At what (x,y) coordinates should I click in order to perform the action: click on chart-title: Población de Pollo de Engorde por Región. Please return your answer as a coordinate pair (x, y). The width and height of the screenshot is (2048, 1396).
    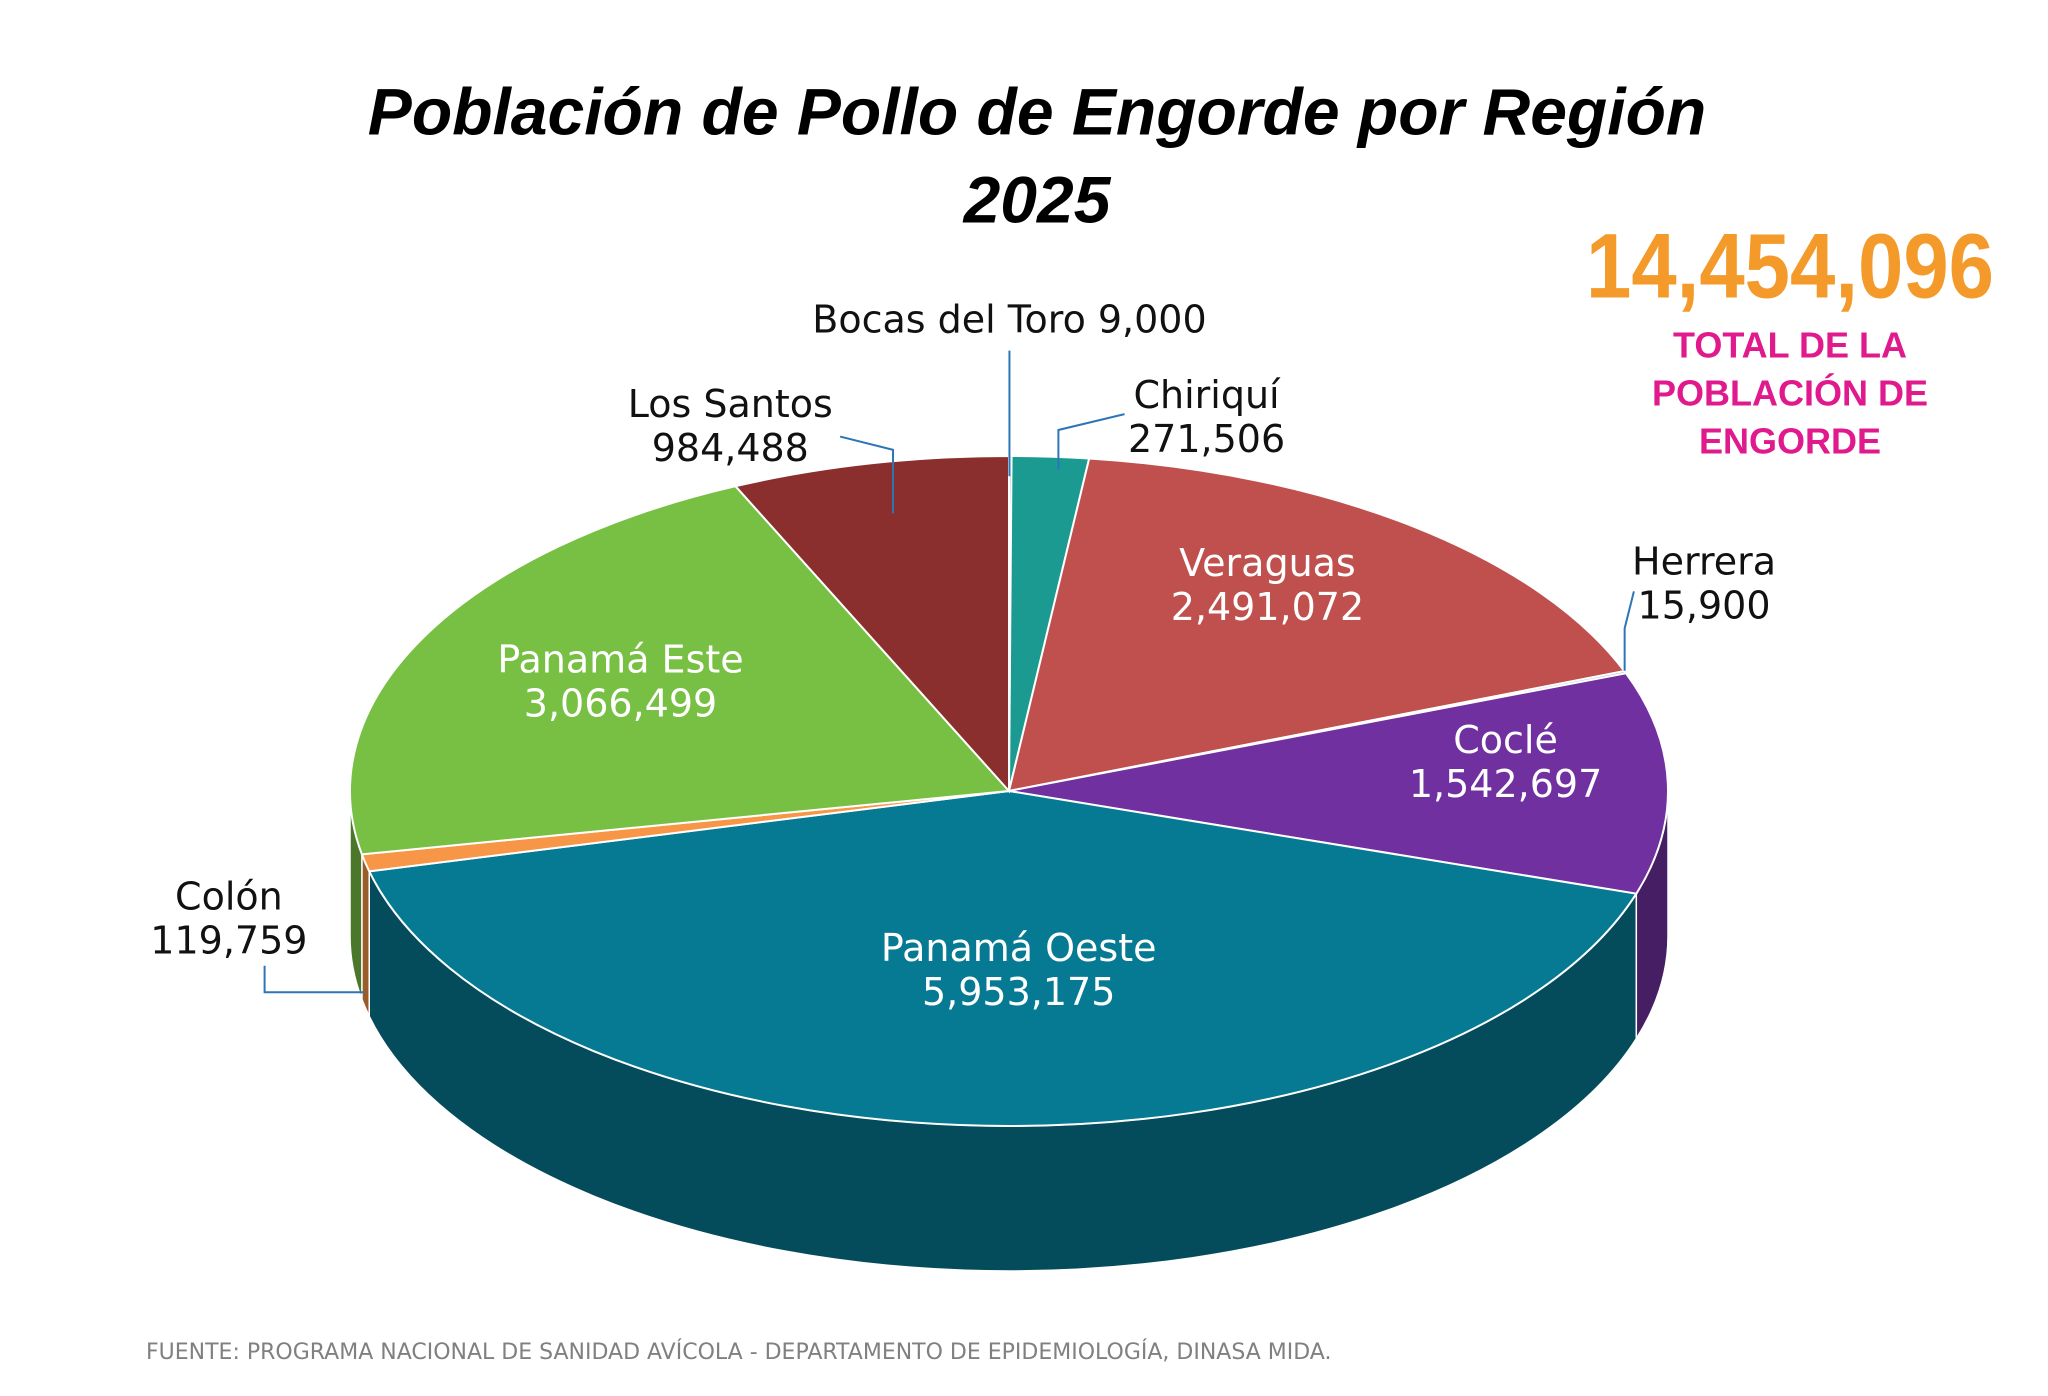
    Looking at the image, I should click on (1037, 111).